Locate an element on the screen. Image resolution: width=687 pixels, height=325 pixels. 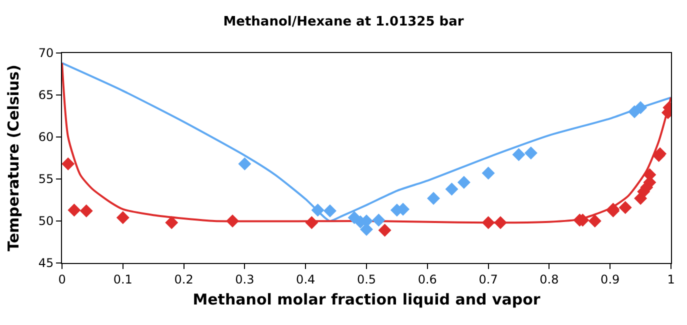
chart-title: Methanol/Hexane at 1.01325 bar is located at coordinates (343, 22).